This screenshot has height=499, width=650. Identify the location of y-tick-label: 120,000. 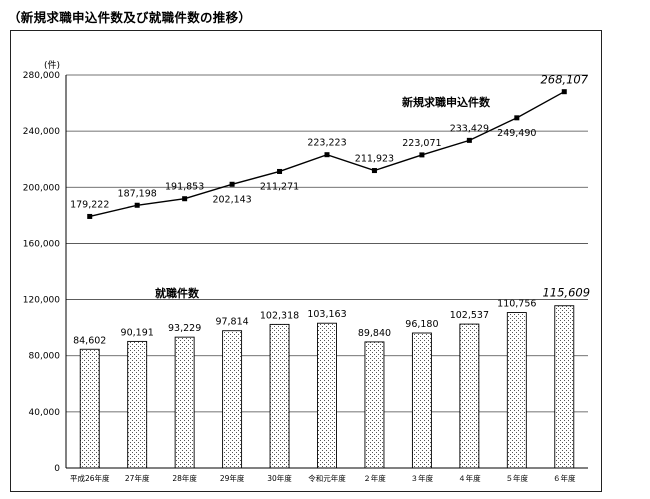
(41, 301).